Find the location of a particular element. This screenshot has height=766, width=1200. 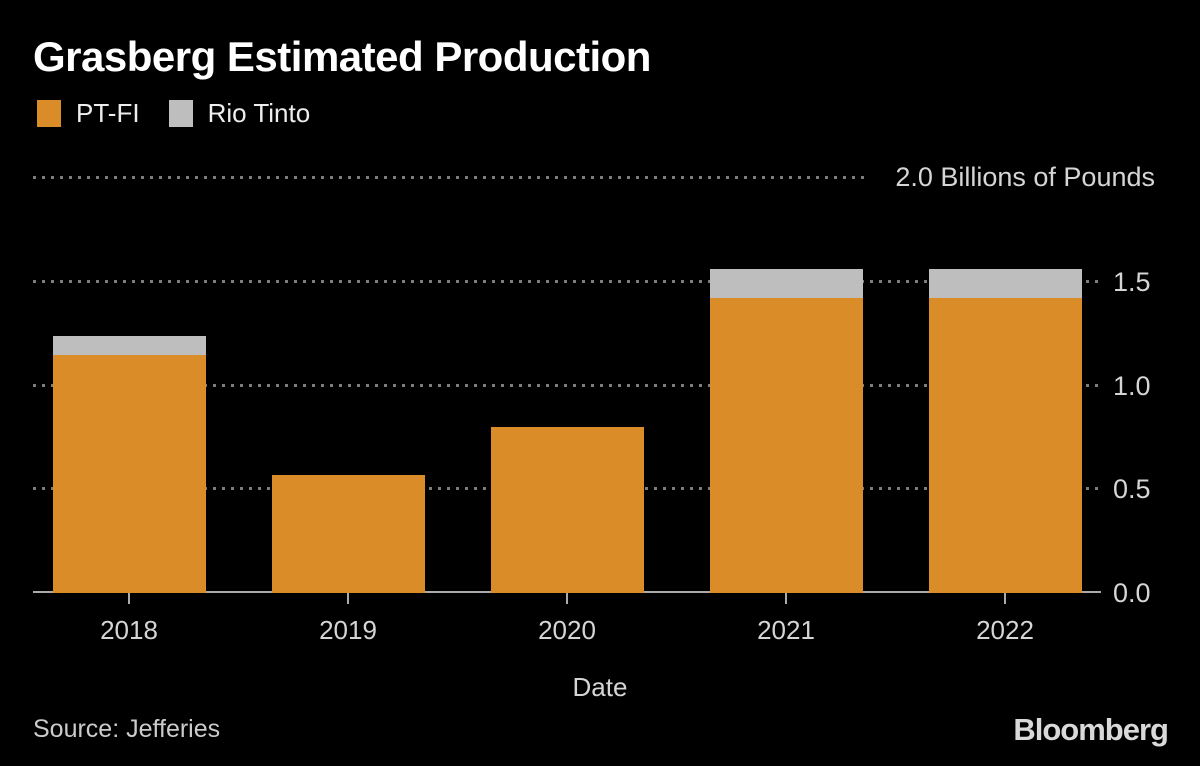

gridline-1.5 is located at coordinates (567, 281).